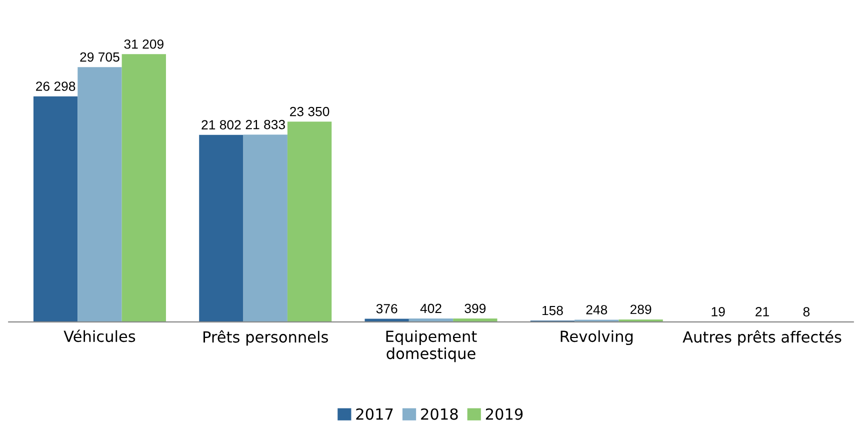 The height and width of the screenshot is (441, 862). I want to click on legend-label: 2018, so click(439, 414).